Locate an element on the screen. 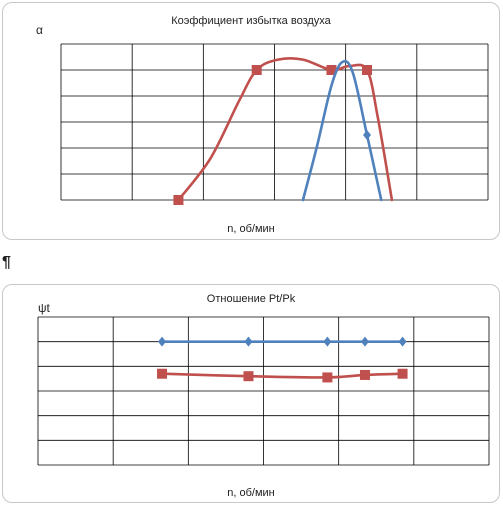 This screenshot has height=505, width=503. series-line-red is located at coordinates (285, 129).